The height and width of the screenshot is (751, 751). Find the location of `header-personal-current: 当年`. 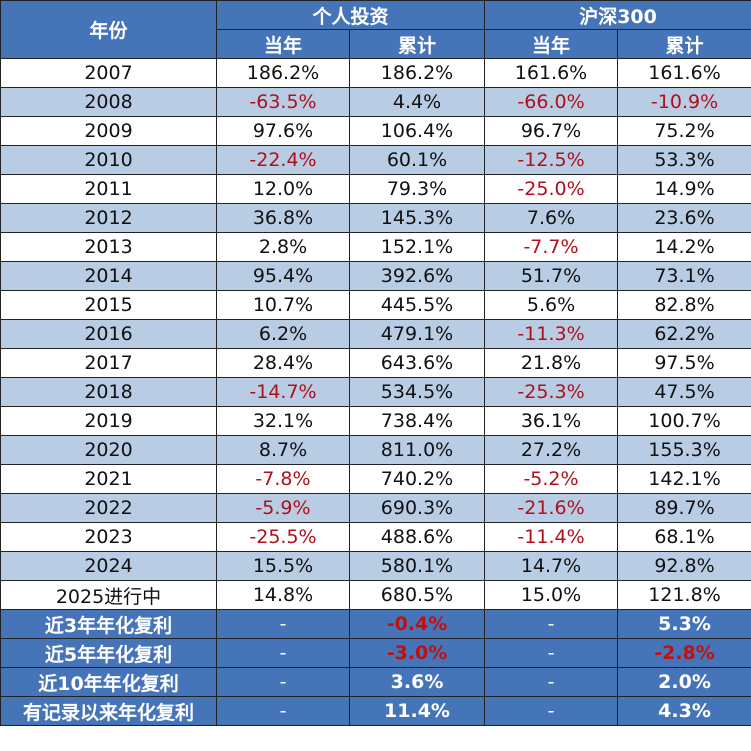

header-personal-current: 当年 is located at coordinates (283, 44).